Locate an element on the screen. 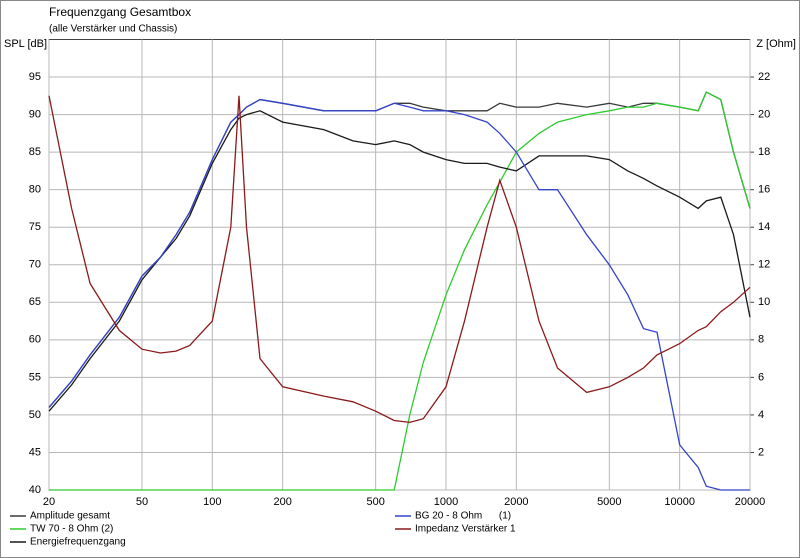  x-tick-label: 20000 is located at coordinates (750, 502).